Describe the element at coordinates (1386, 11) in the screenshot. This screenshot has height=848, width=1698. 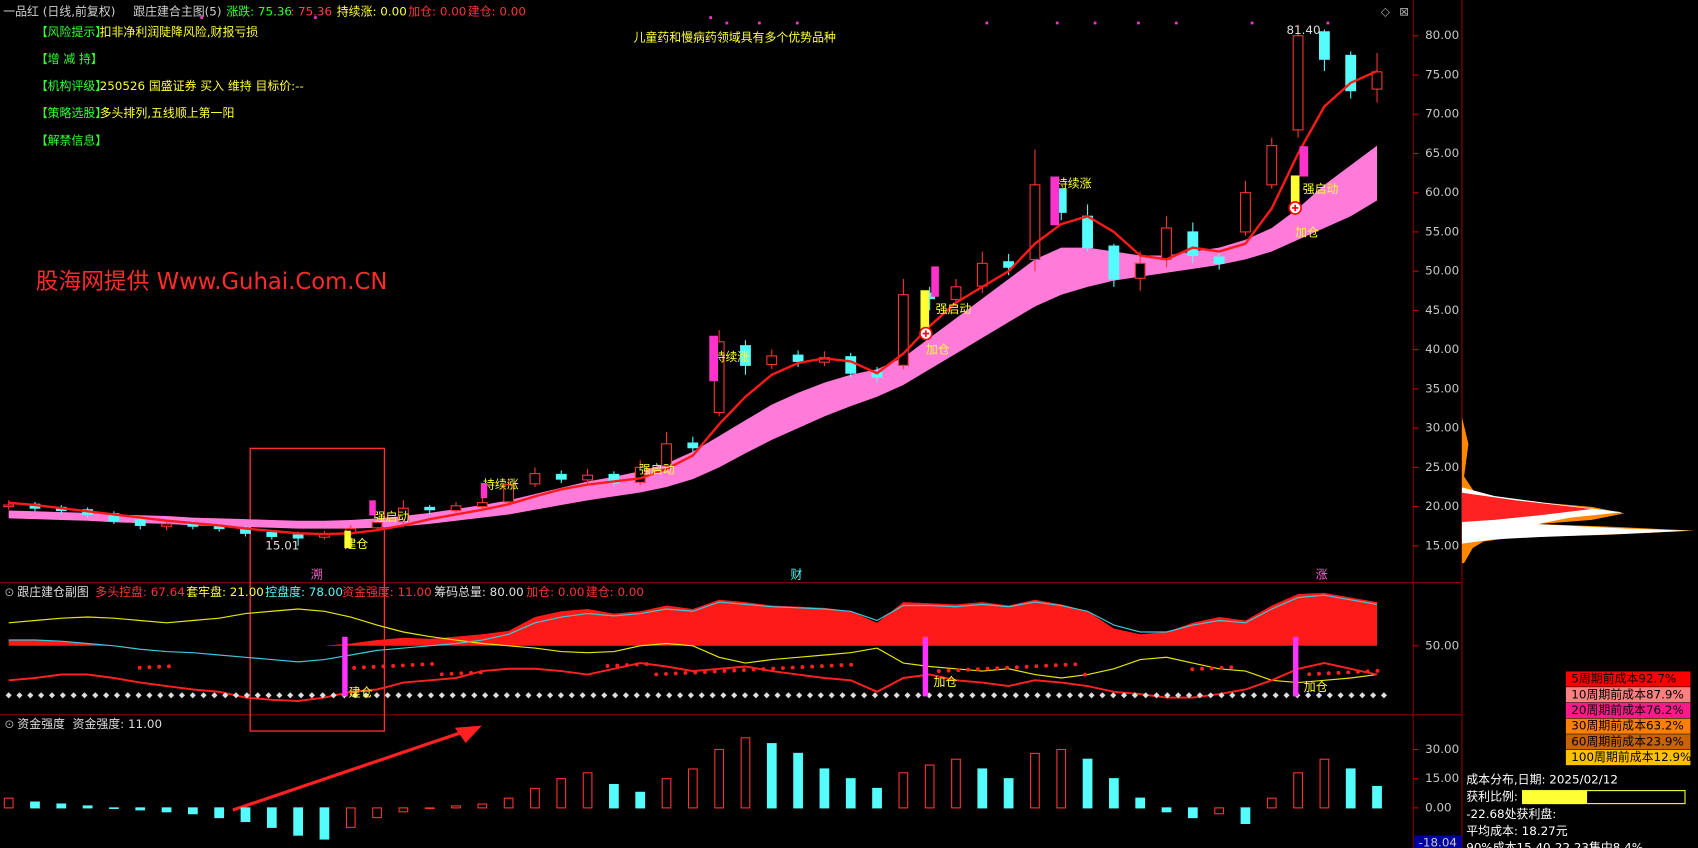
I see `collapse-icon: ◇` at that location.